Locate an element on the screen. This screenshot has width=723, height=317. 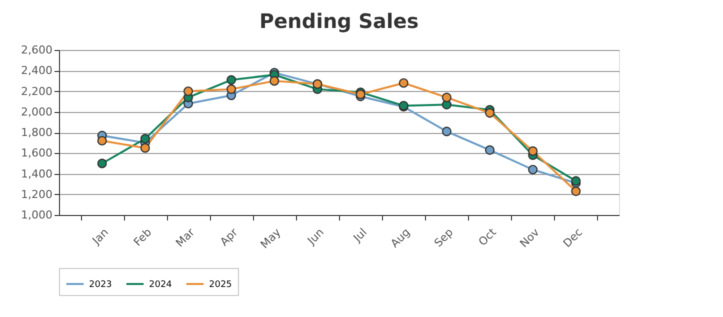
y-tick-label: 1,400 is located at coordinates (36, 173).